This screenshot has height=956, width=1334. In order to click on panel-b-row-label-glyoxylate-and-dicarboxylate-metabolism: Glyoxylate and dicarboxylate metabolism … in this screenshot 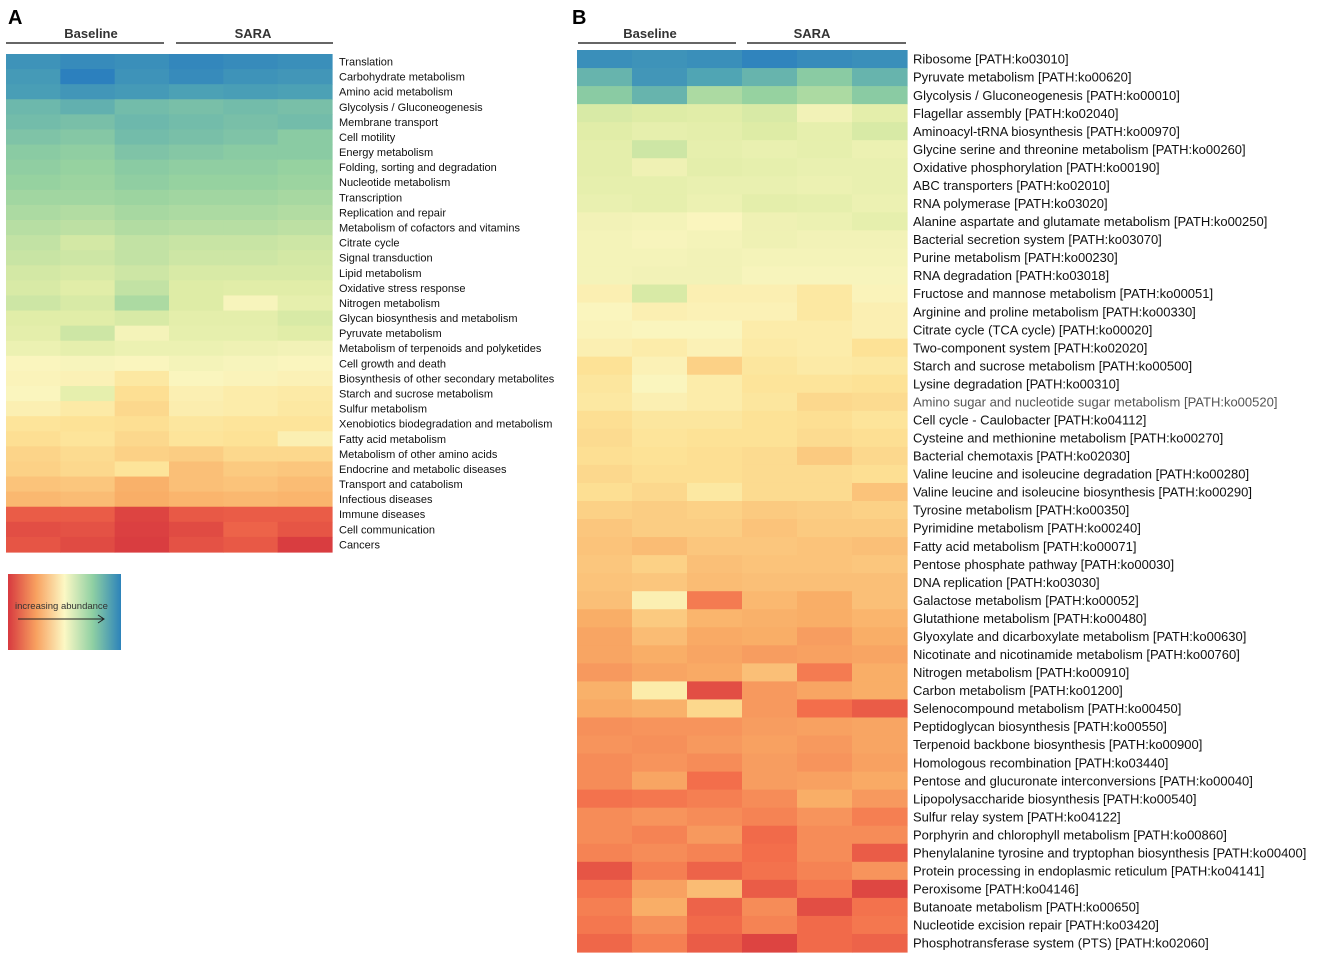, I will do `click(1079, 636)`.